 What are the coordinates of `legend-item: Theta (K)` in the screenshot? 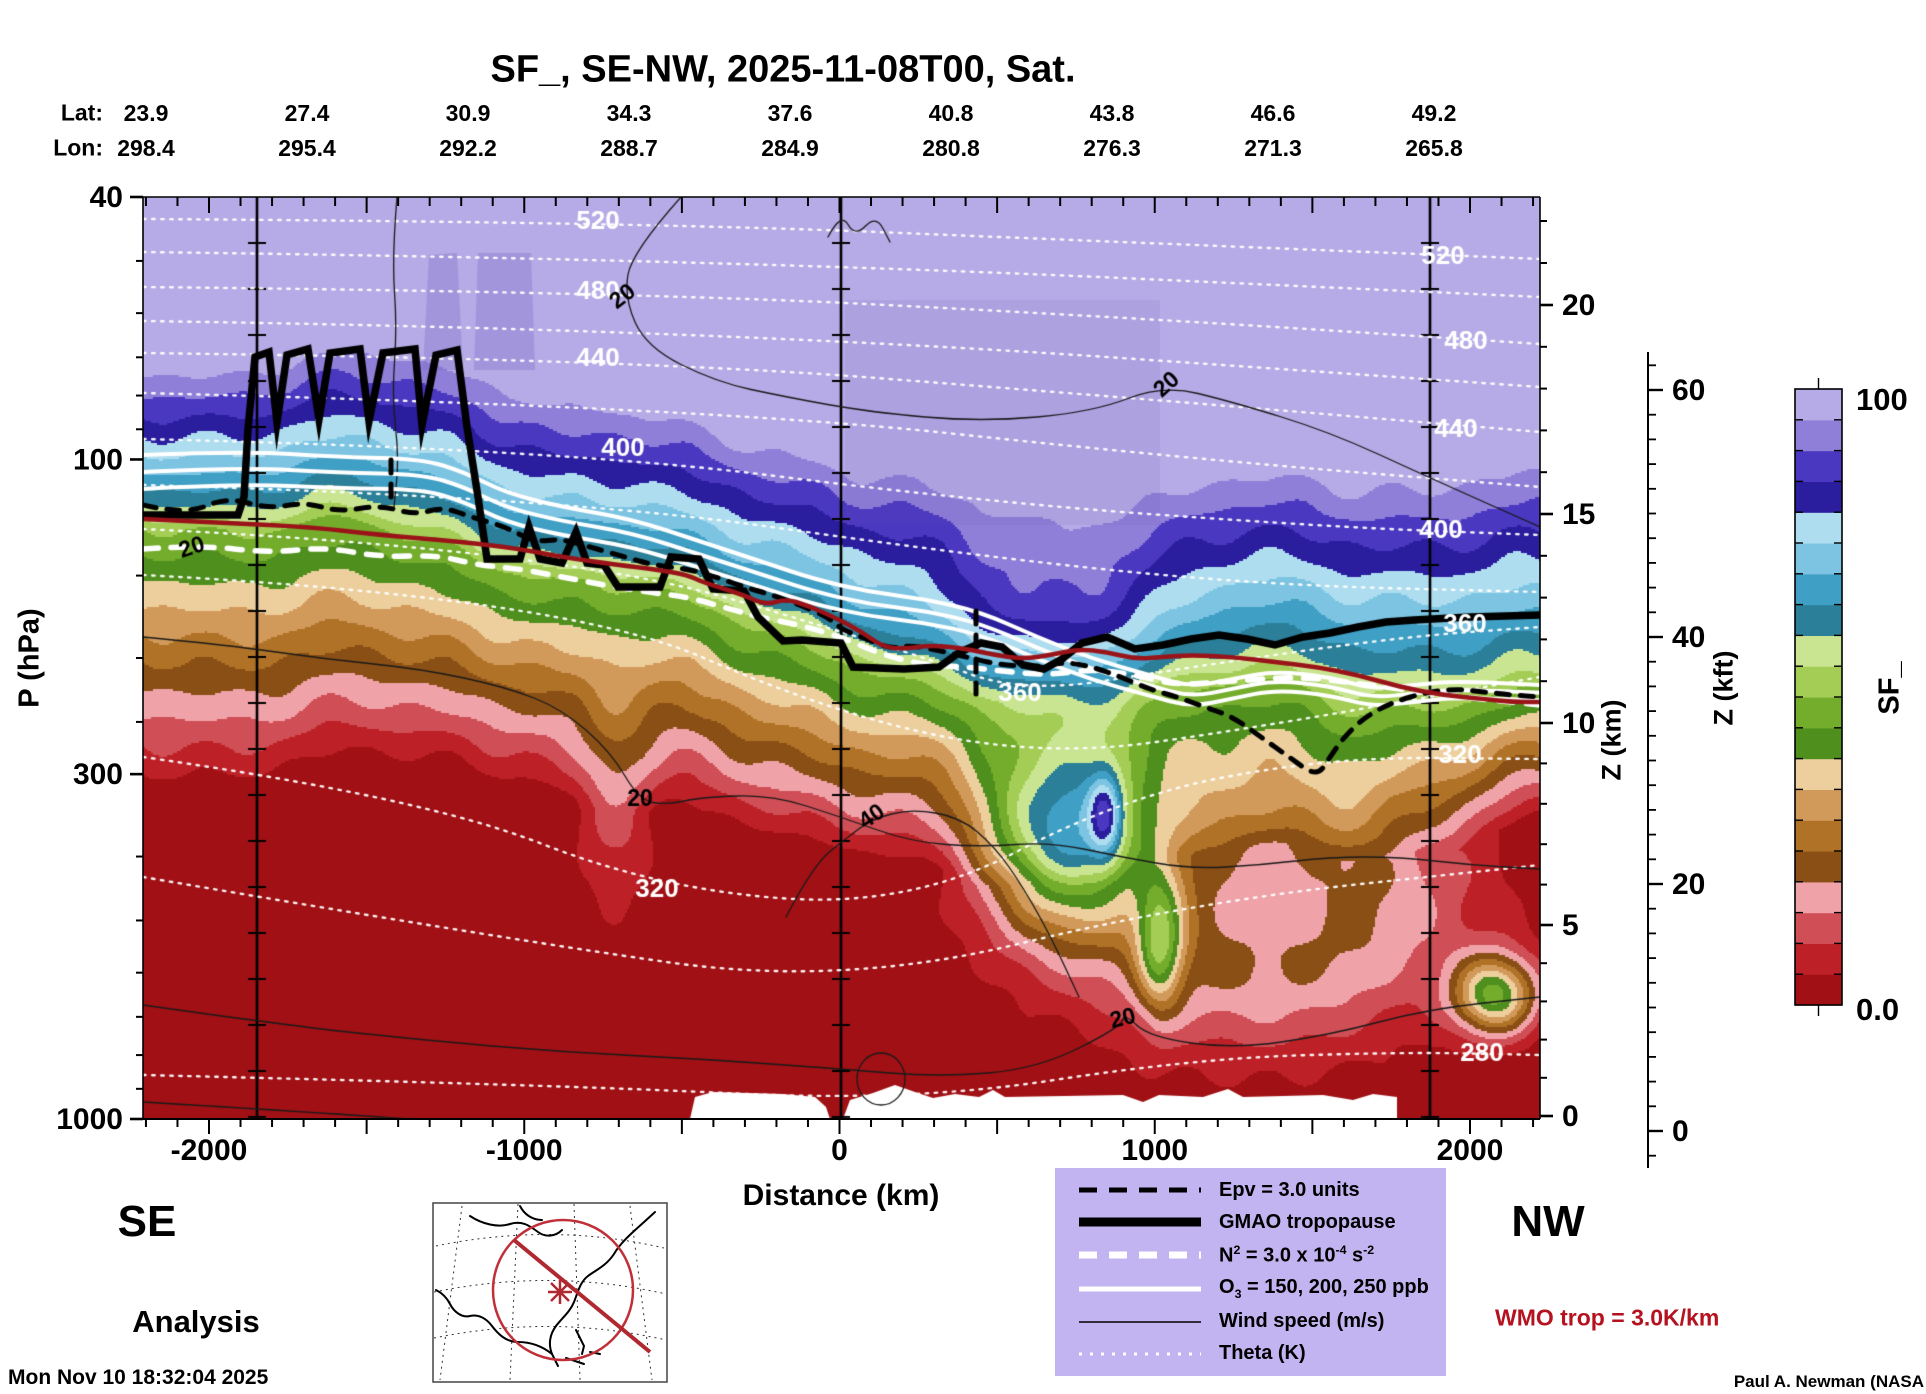 It's located at (1250, 1353).